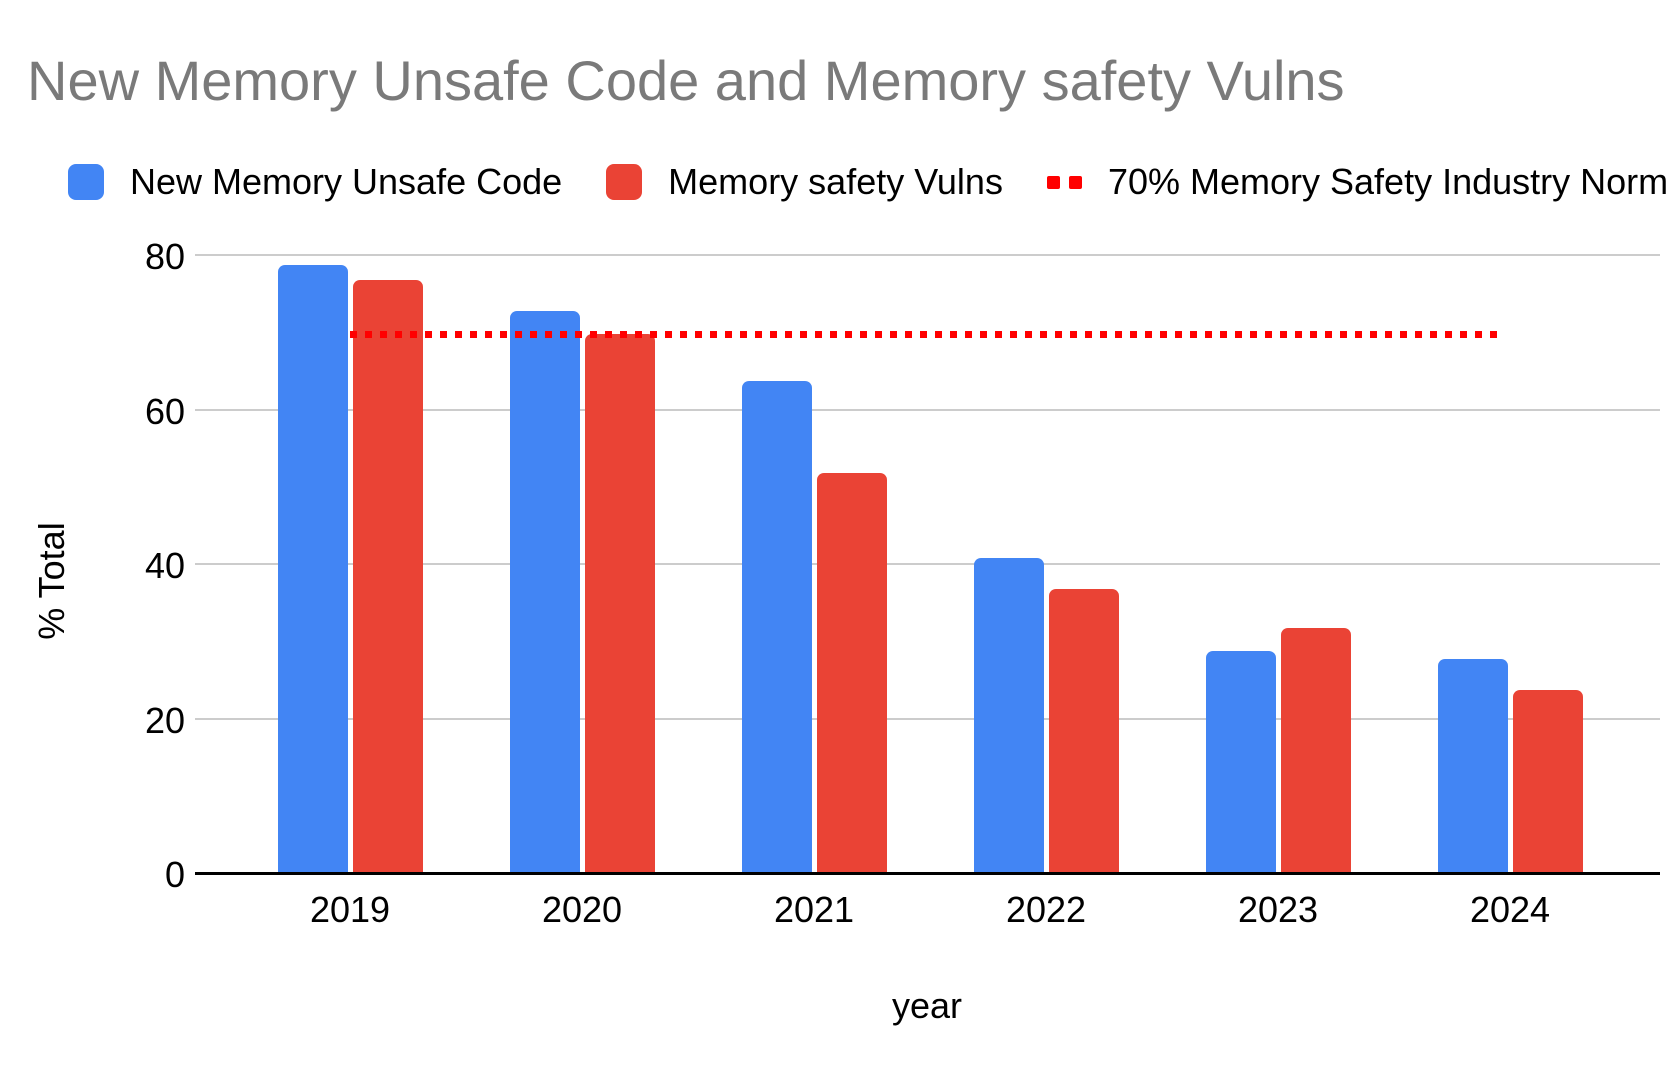 The width and height of the screenshot is (1671, 1080). What do you see at coordinates (814, 909) in the screenshot?
I see `x-tick-label: 2021` at bounding box center [814, 909].